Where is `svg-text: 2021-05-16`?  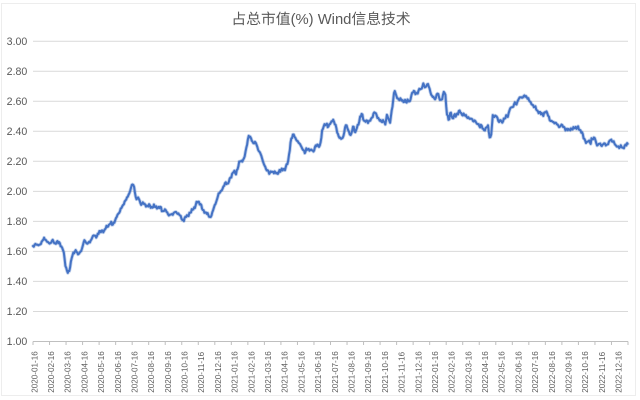 svg-text: 2021-05-16 is located at coordinates (301, 372).